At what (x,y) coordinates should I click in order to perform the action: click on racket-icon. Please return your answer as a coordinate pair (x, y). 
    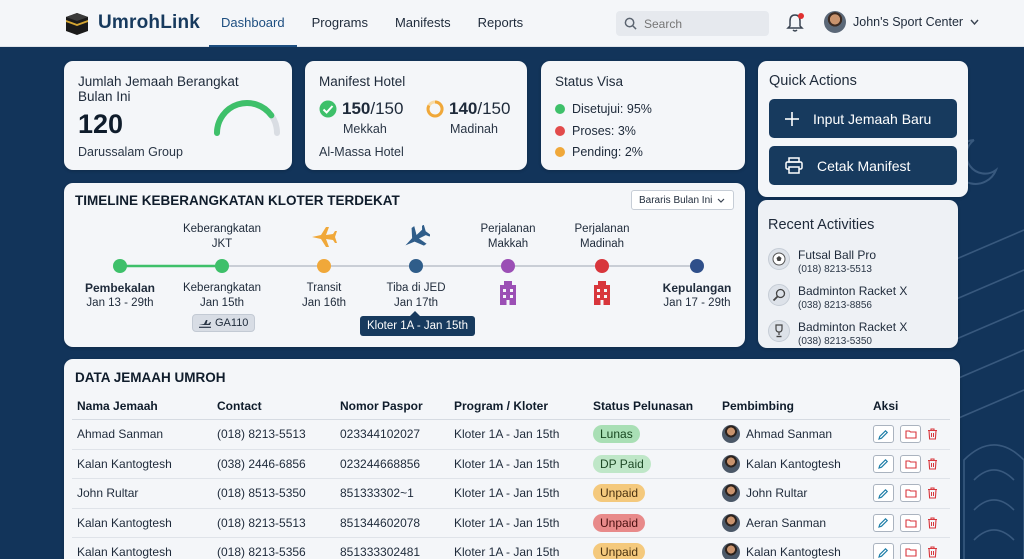
    Looking at the image, I should click on (779, 295).